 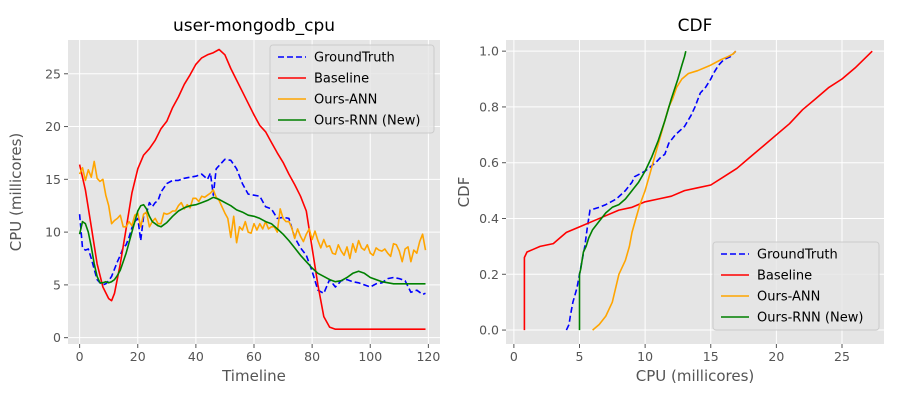 I want to click on x-axis-label: CPU (millicores), so click(x=695, y=376).